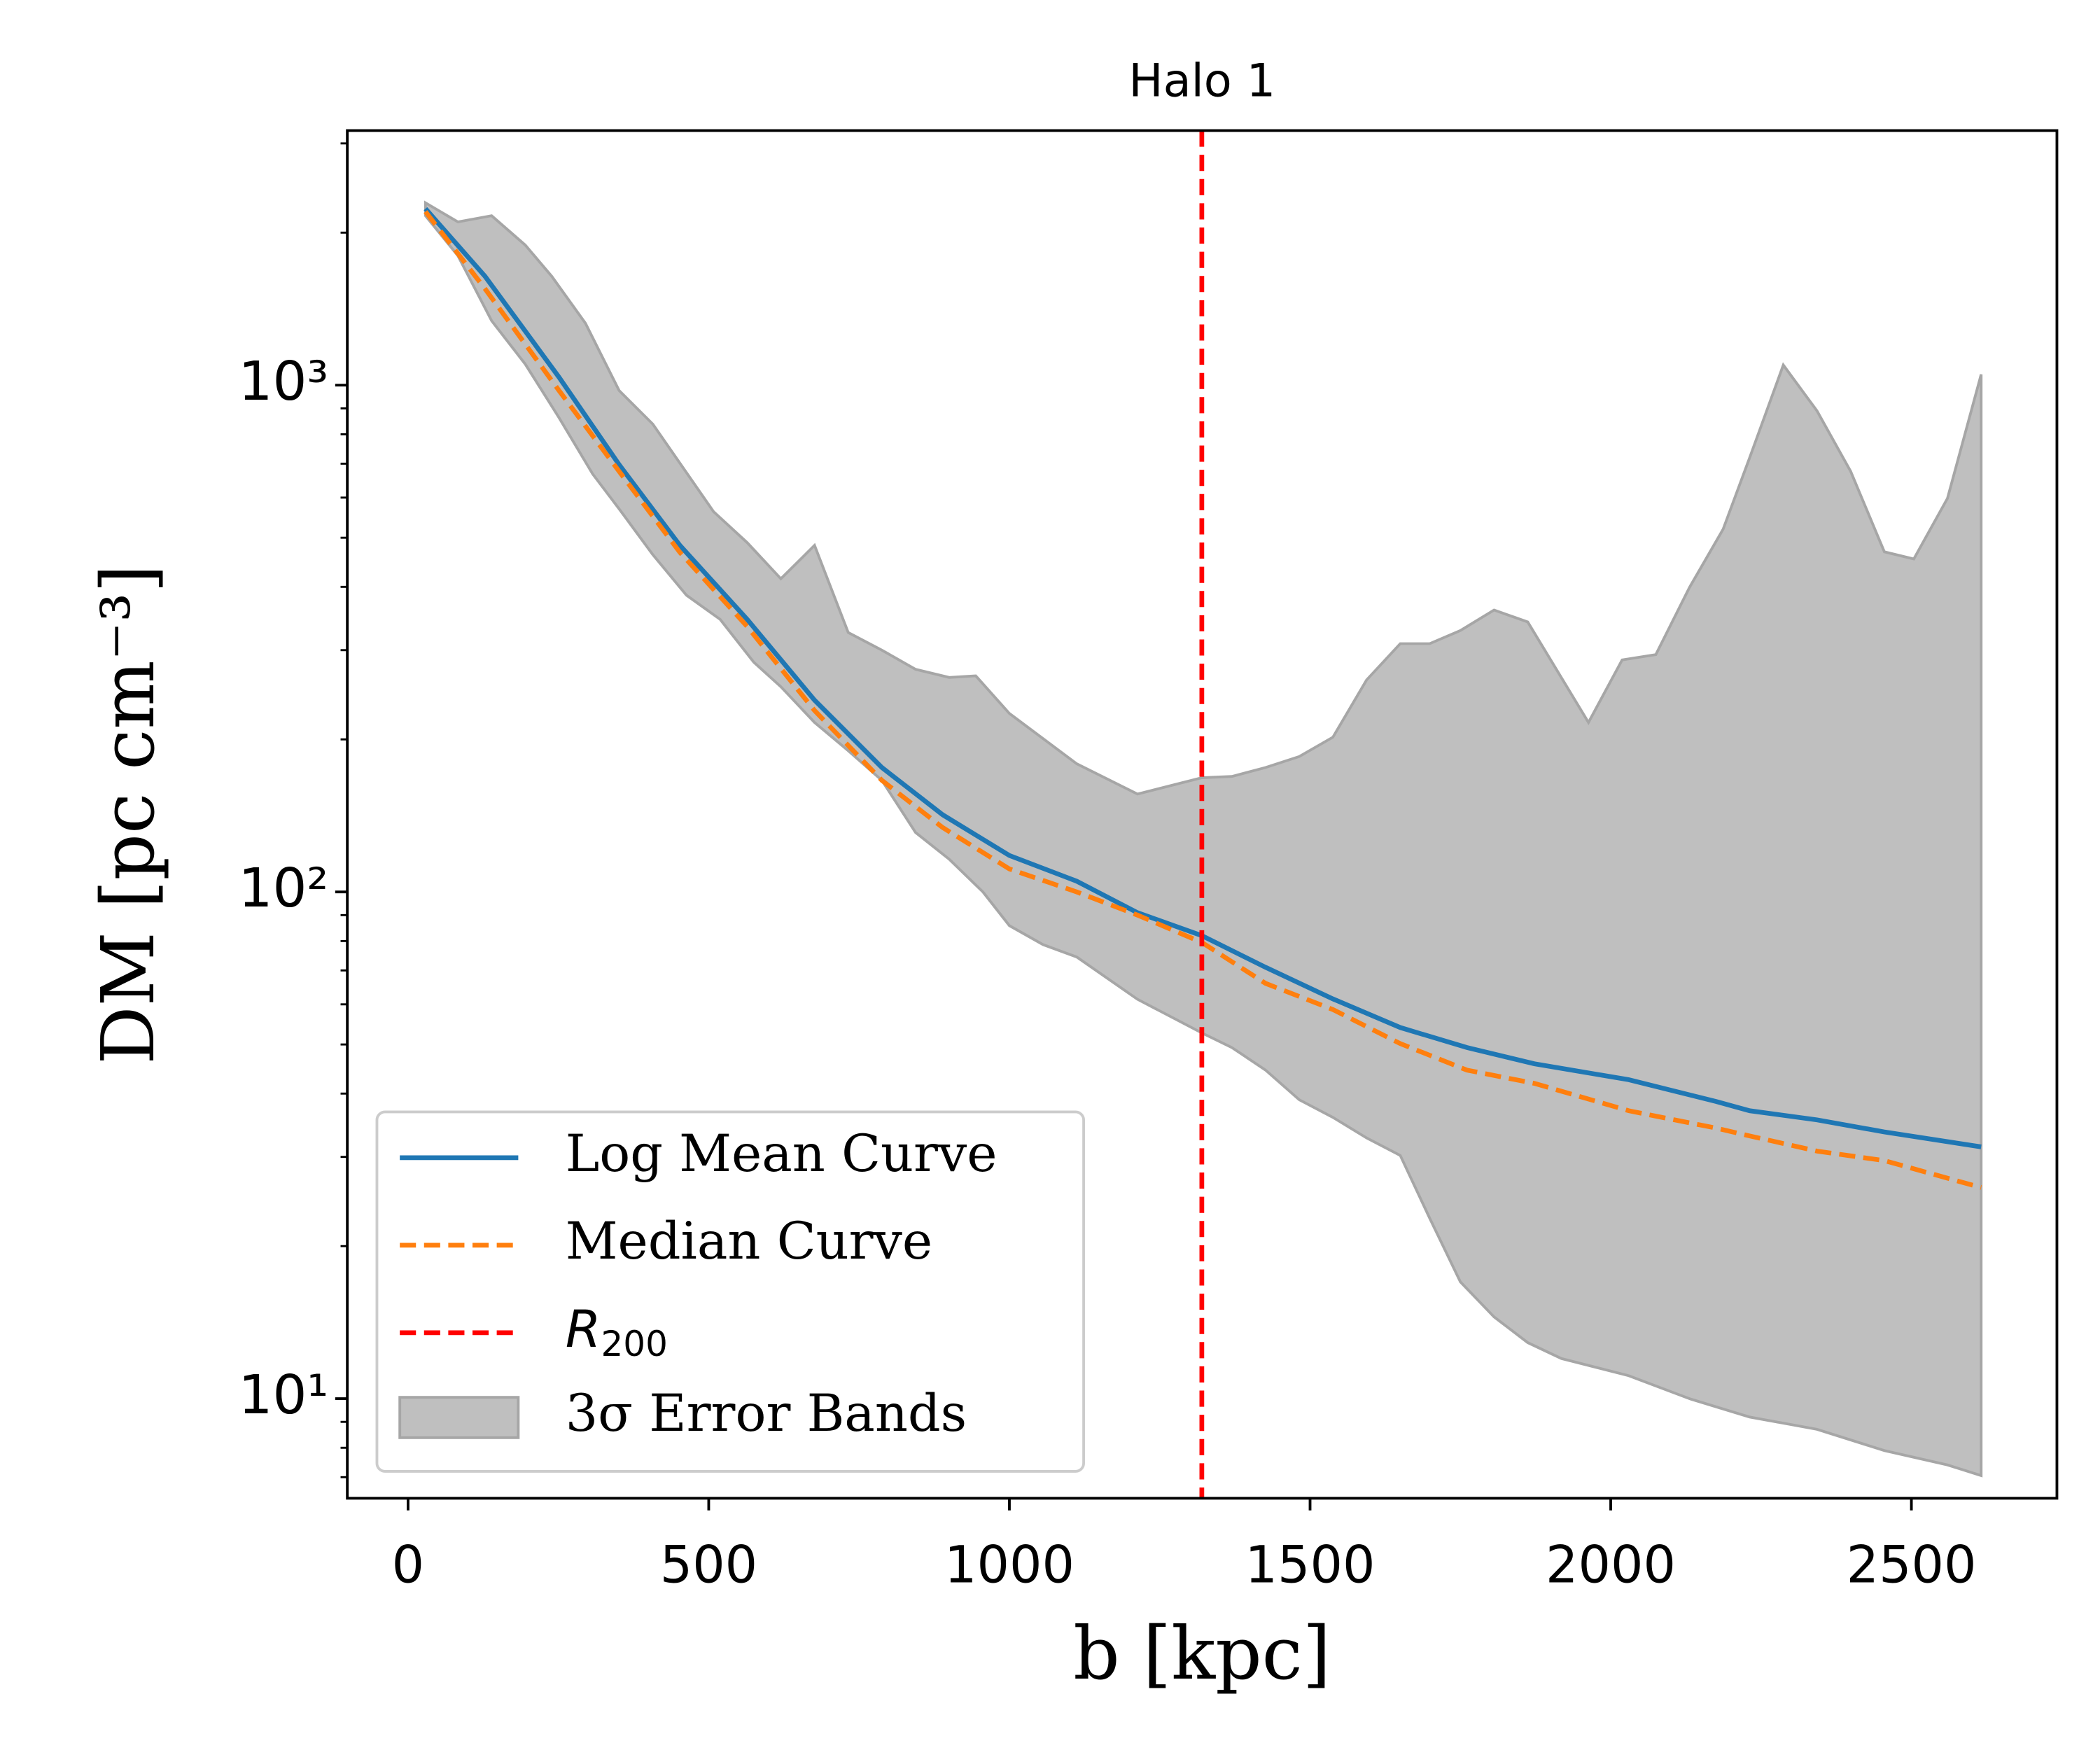  What do you see at coordinates (583, 1329) in the screenshot?
I see `legend-label-base: R` at bounding box center [583, 1329].